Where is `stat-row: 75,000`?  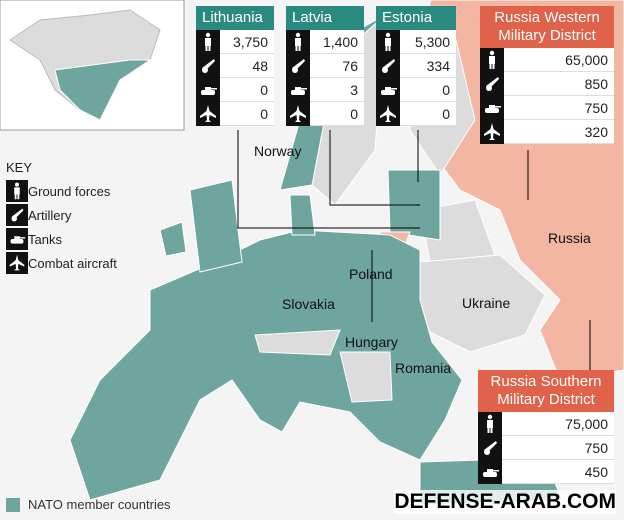
stat-row: 75,000 is located at coordinates (546, 423).